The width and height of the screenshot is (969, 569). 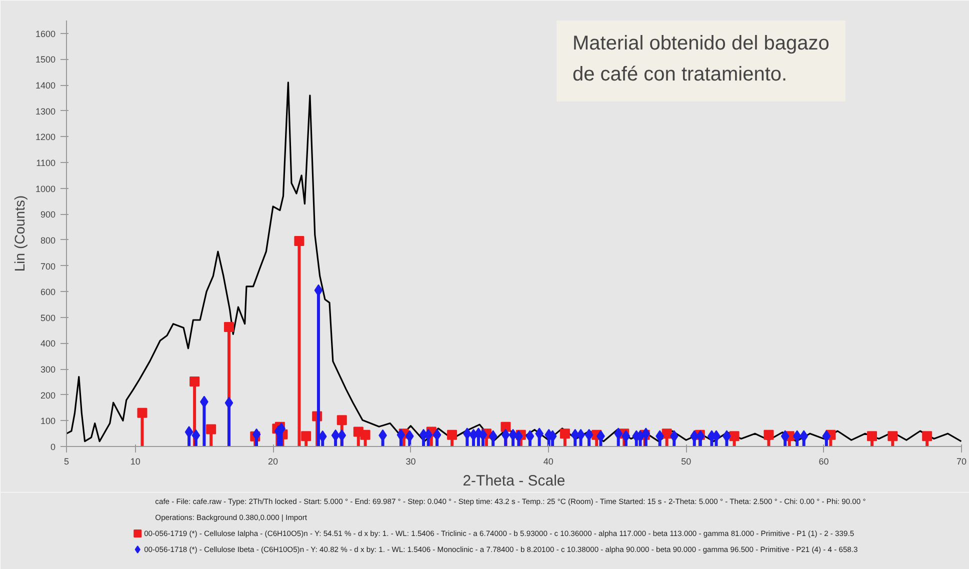 I want to click on x-tick-label: 10, so click(x=135, y=461).